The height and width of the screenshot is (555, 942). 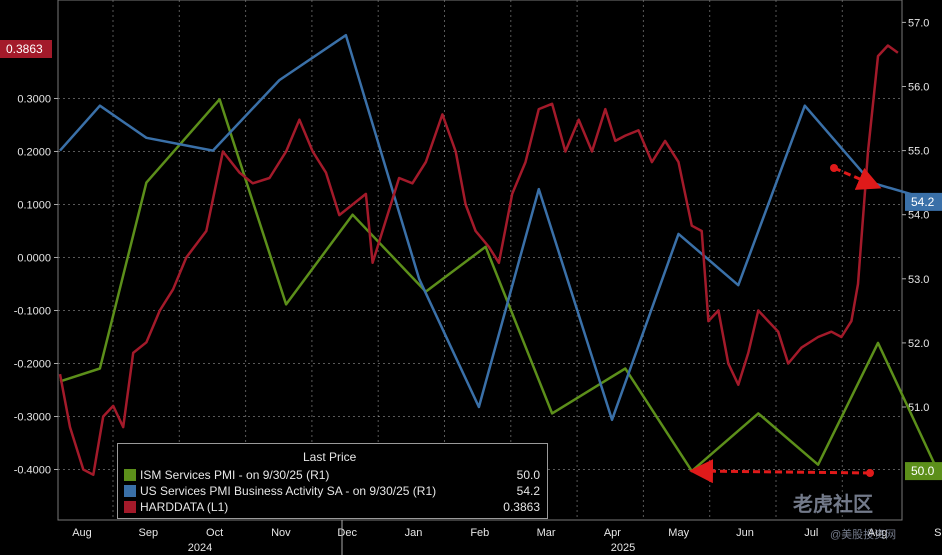 What do you see at coordinates (678, 533) in the screenshot?
I see `month-label: May` at bounding box center [678, 533].